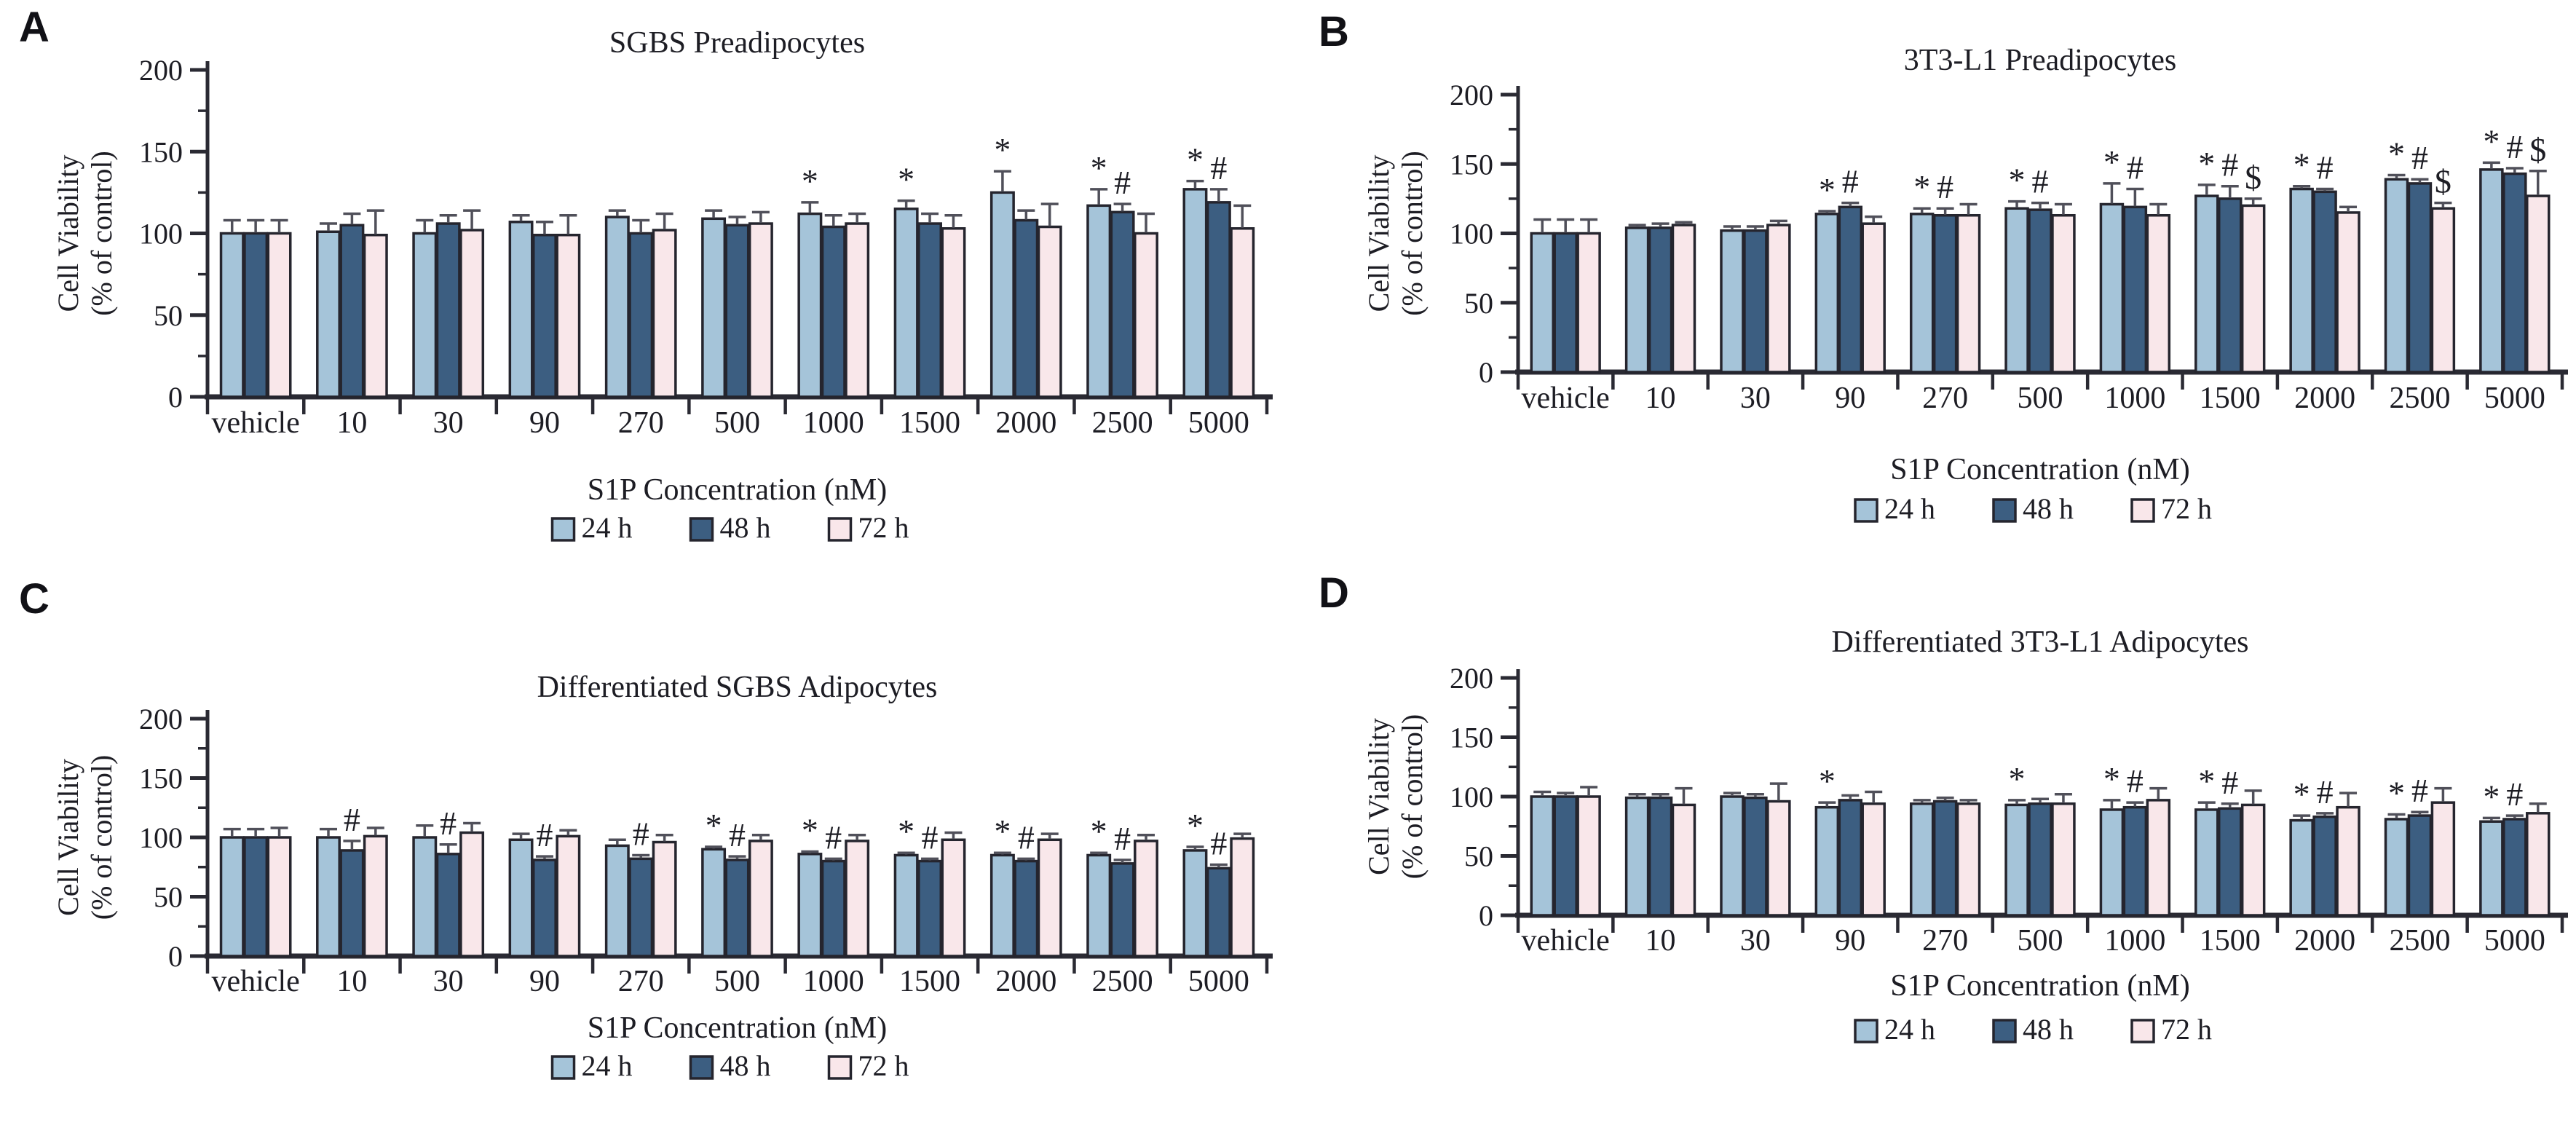 The image size is (2576, 1125). What do you see at coordinates (563, 529) in the screenshot?
I see `legend-swatch-24h` at bounding box center [563, 529].